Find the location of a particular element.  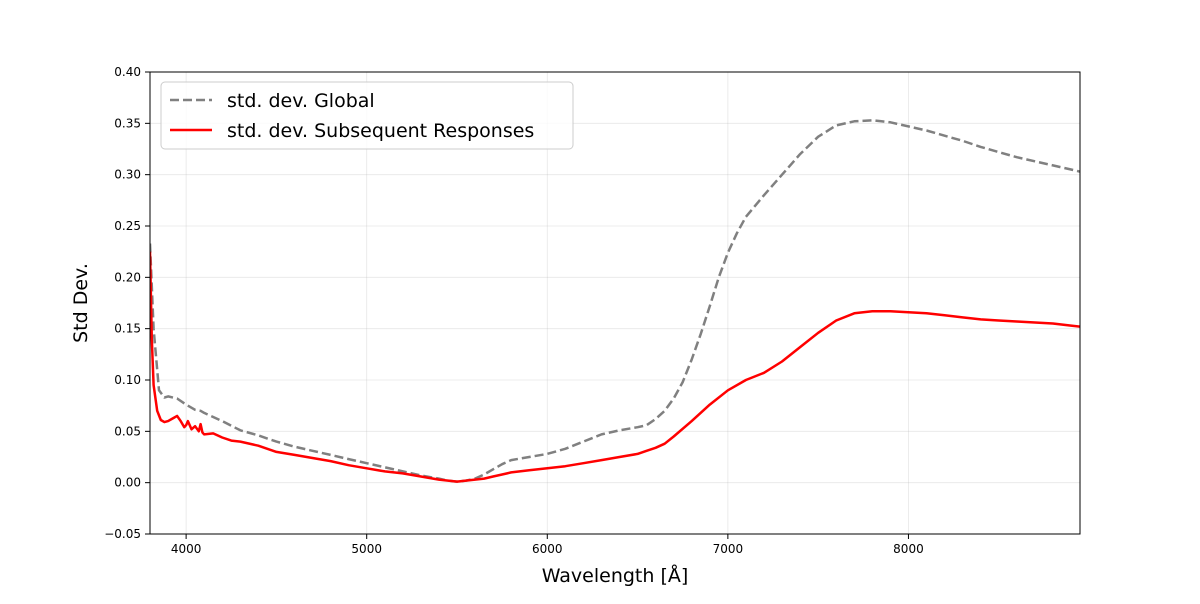

legend-label-global: std. dev. Global is located at coordinates (301, 101).